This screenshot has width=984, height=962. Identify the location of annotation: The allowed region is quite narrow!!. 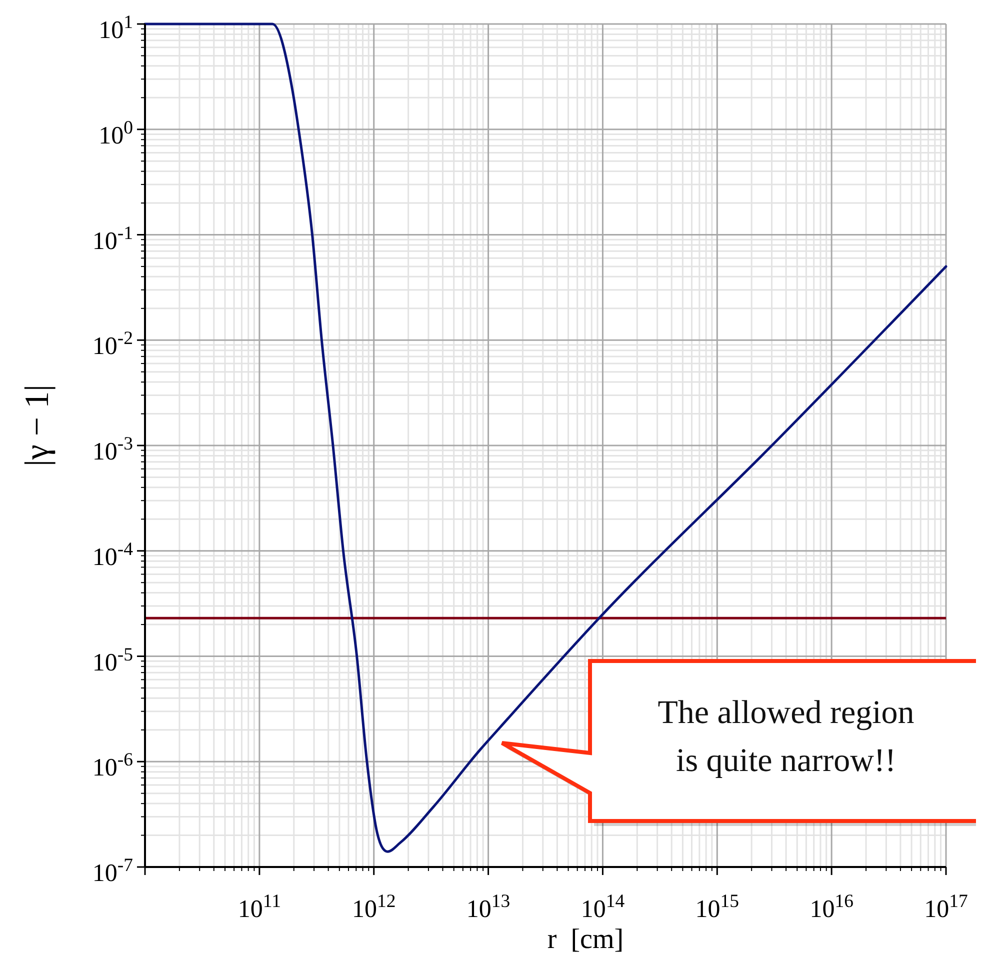
(786, 737).